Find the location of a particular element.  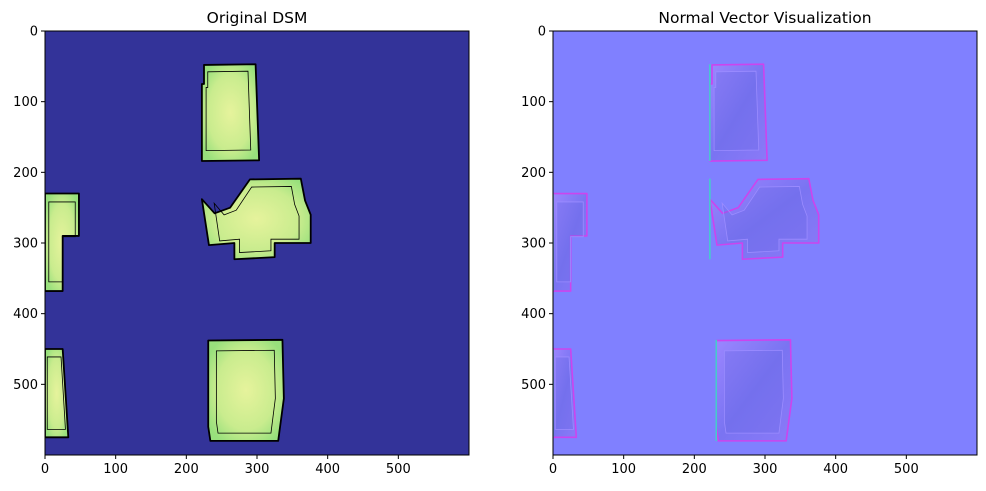

panel-title: Original DSM is located at coordinates (257, 18).